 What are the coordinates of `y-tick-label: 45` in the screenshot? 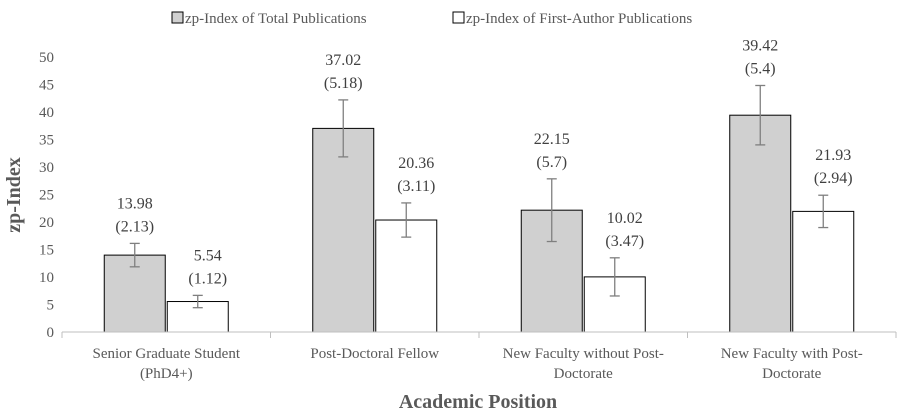 It's located at (46, 86).